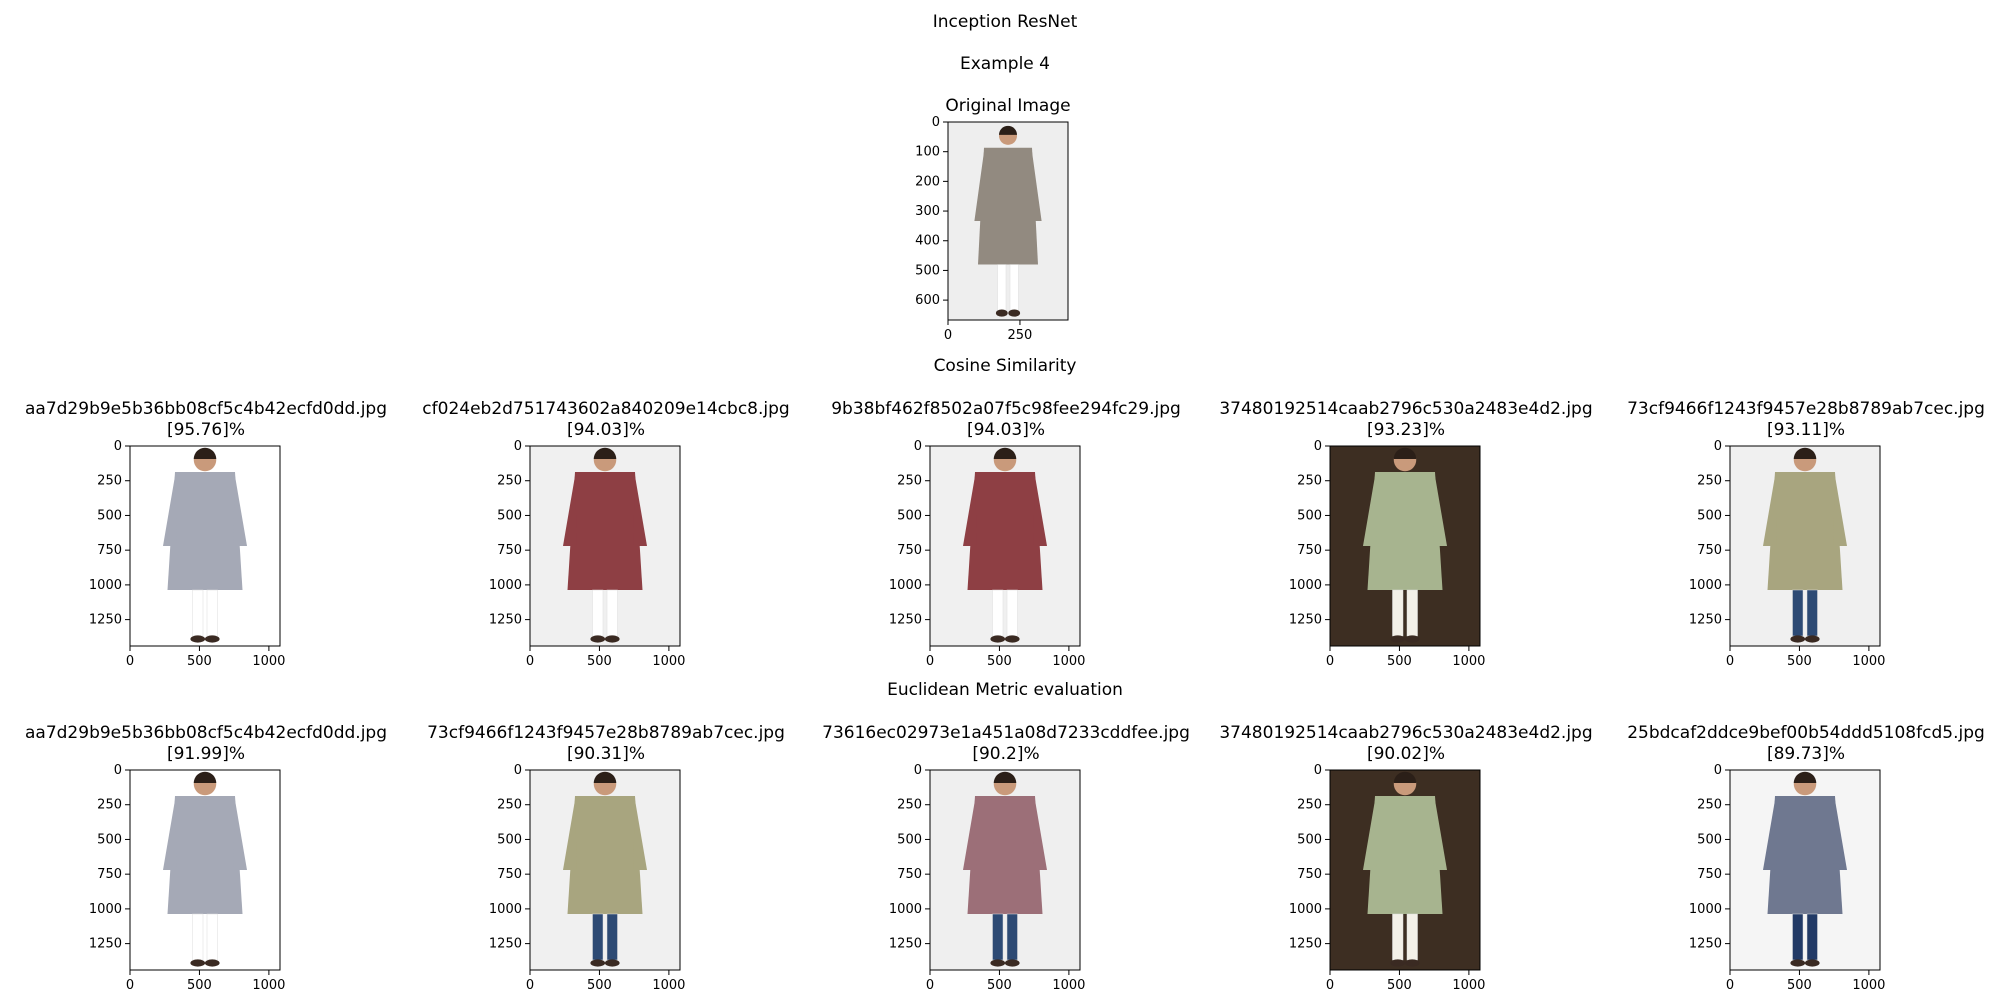 The image size is (2000, 1007). What do you see at coordinates (927, 211) in the screenshot?
I see `y-tick-label: 300` at bounding box center [927, 211].